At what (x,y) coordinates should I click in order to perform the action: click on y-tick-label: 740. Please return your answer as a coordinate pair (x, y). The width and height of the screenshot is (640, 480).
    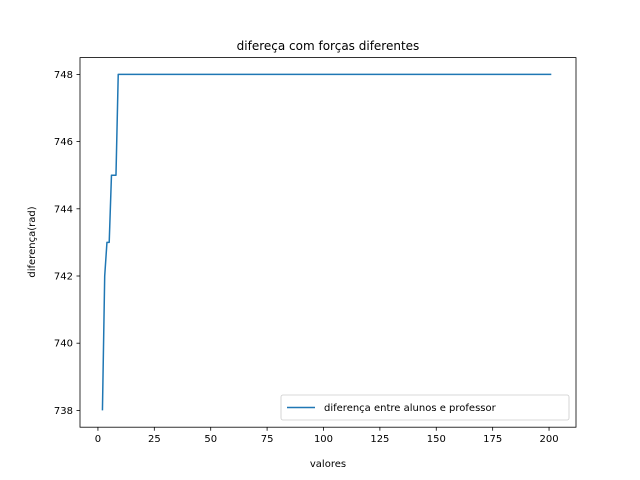
    Looking at the image, I should click on (63, 344).